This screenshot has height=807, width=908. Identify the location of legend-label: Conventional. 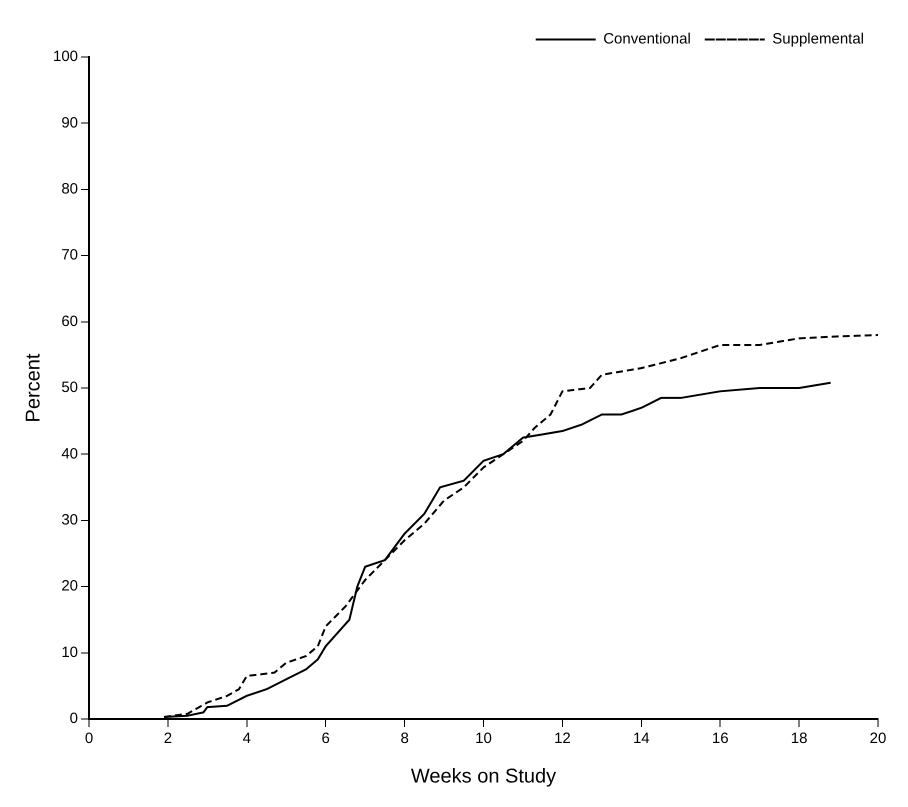
(647, 39).